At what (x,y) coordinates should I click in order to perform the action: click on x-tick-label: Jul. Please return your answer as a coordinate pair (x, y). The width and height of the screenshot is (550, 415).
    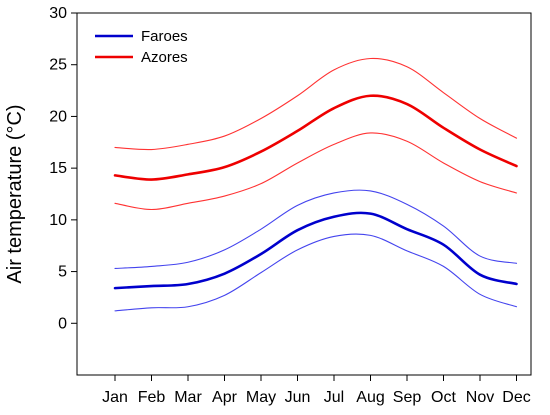
    Looking at the image, I should click on (334, 397).